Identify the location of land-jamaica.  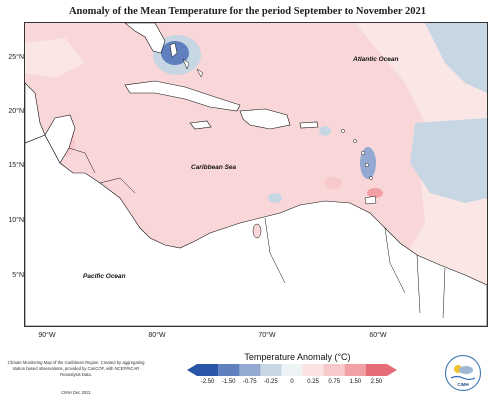
(200, 125).